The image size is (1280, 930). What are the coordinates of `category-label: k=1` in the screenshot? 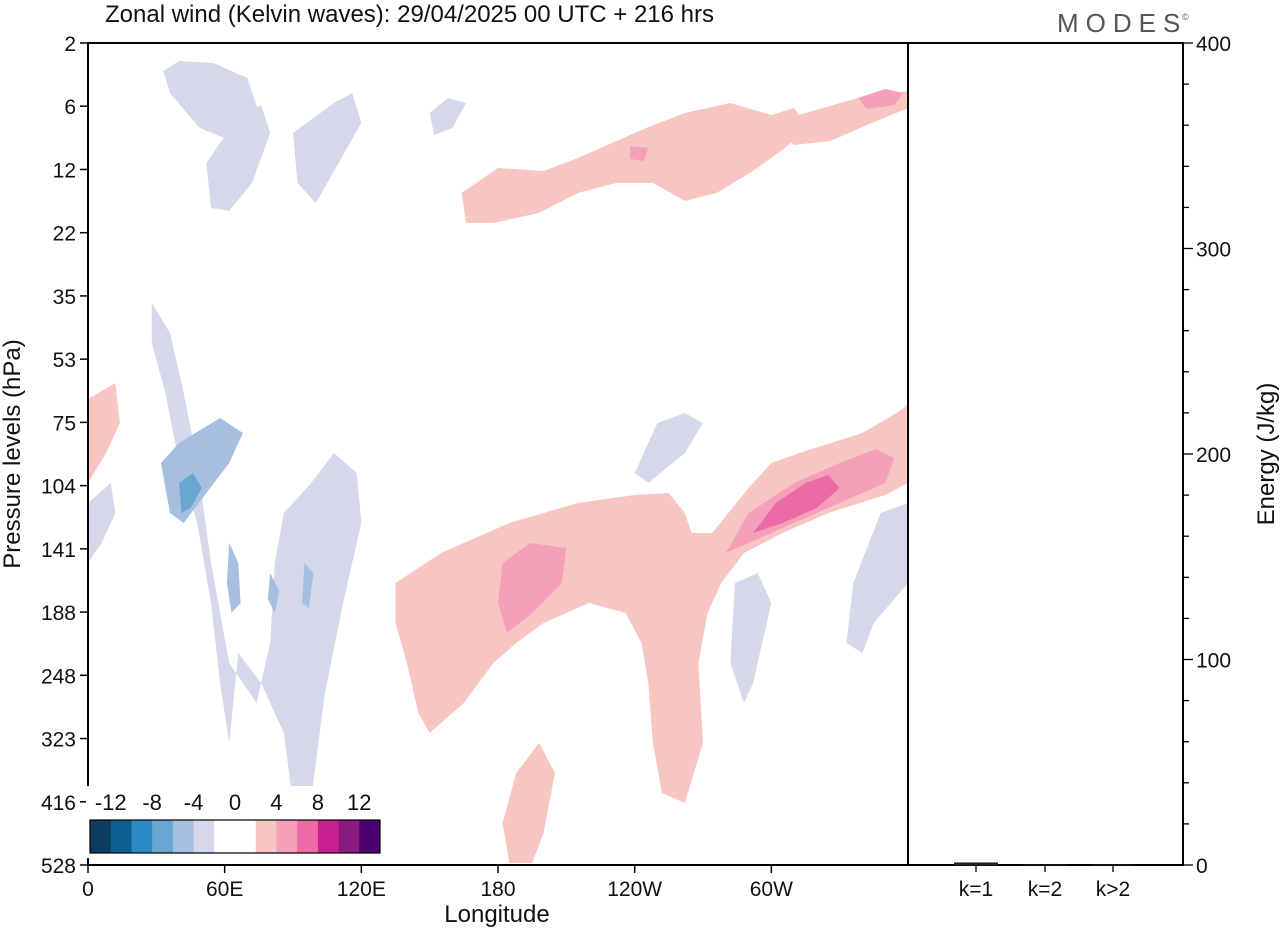 It's located at (976, 889).